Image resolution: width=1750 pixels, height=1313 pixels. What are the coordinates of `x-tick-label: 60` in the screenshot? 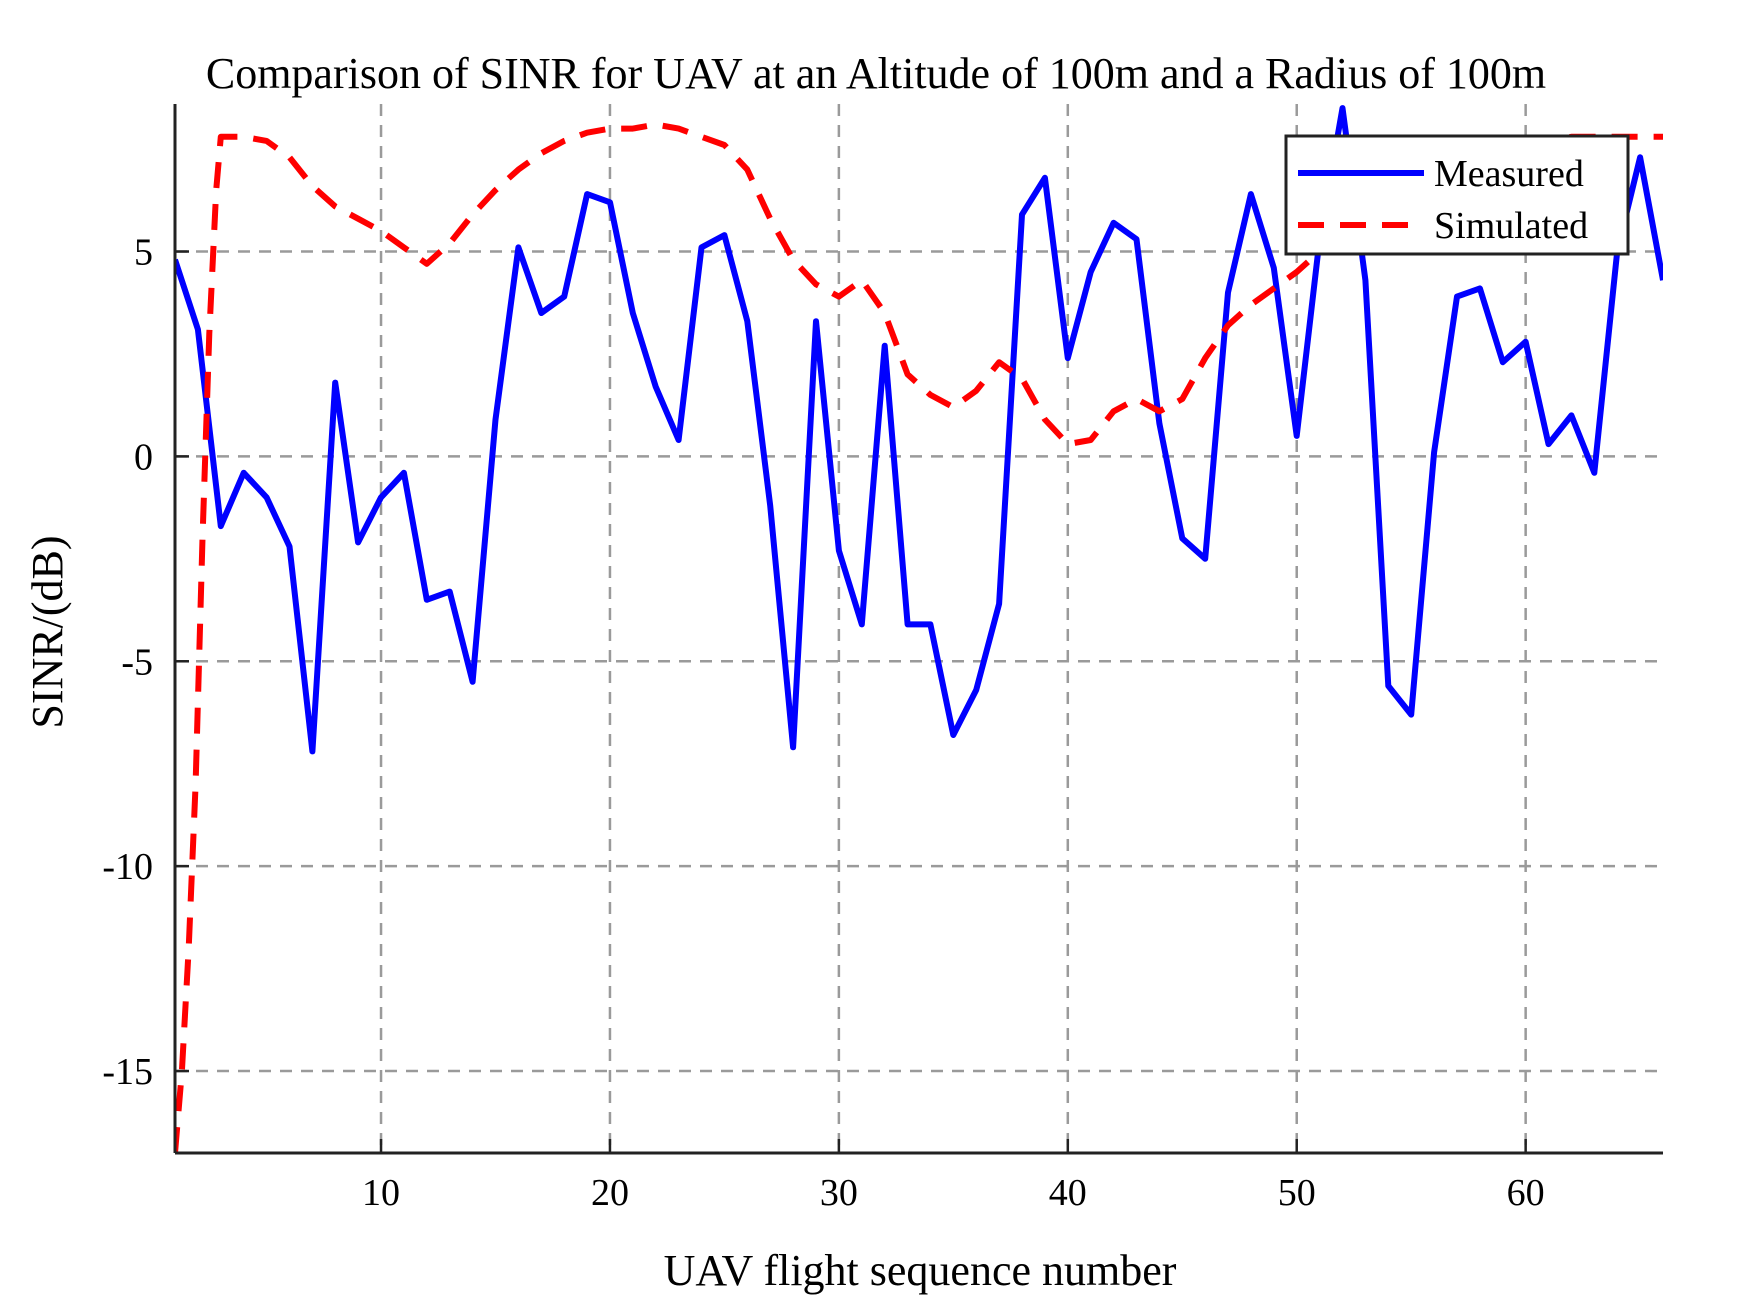 It's located at (1526, 1193).